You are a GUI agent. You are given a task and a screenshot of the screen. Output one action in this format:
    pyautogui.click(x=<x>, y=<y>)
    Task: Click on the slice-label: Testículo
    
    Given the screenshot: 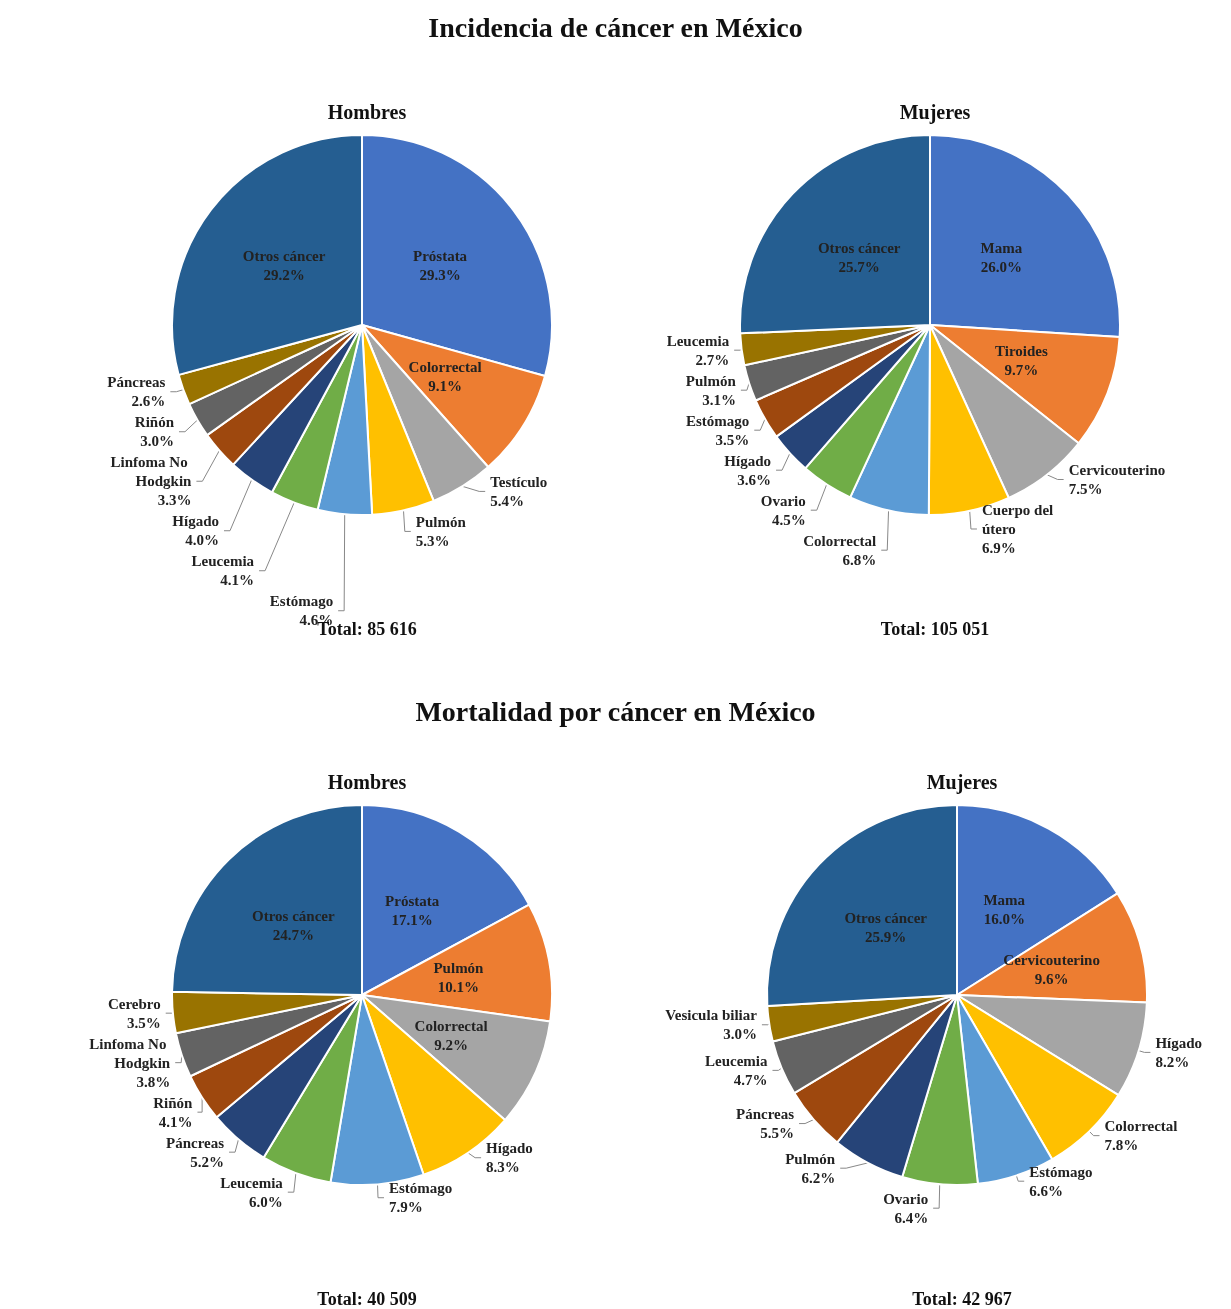 What is the action you would take?
    pyautogui.click(x=519, y=481)
    